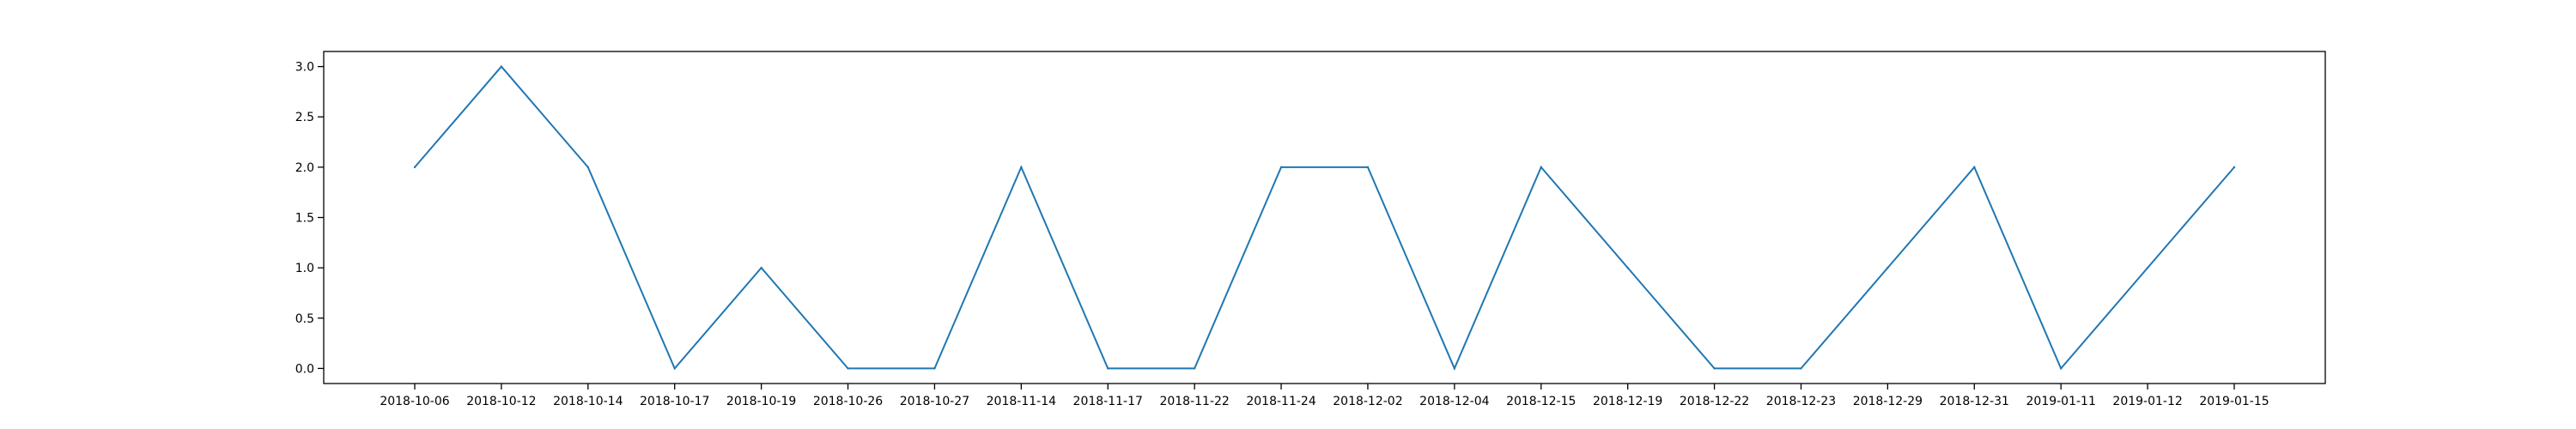 Image resolution: width=2576 pixels, height=429 pixels. Describe the element at coordinates (1541, 401) in the screenshot. I see `x-tick-label: 2018-12-15` at that location.